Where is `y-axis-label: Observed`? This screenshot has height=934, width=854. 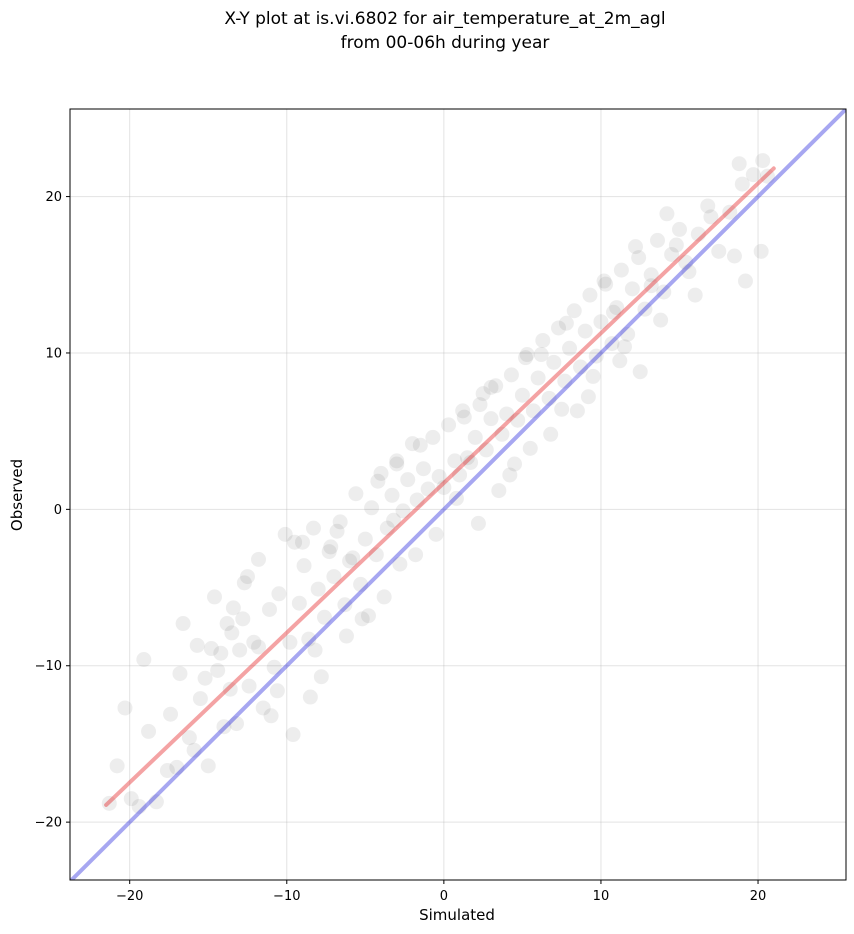 y-axis-label: Observed is located at coordinates (17, 495).